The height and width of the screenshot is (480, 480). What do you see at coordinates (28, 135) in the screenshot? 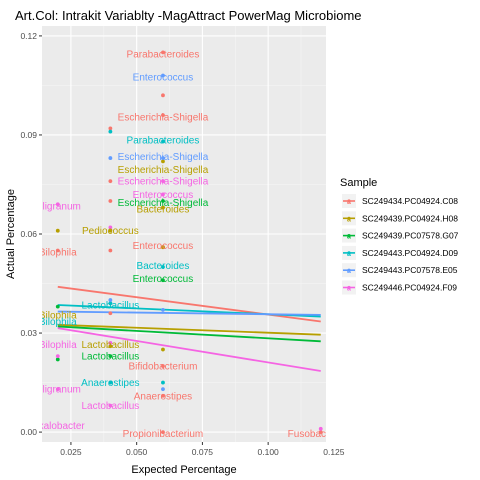
I see `y-tick-label: 0.09` at bounding box center [28, 135].